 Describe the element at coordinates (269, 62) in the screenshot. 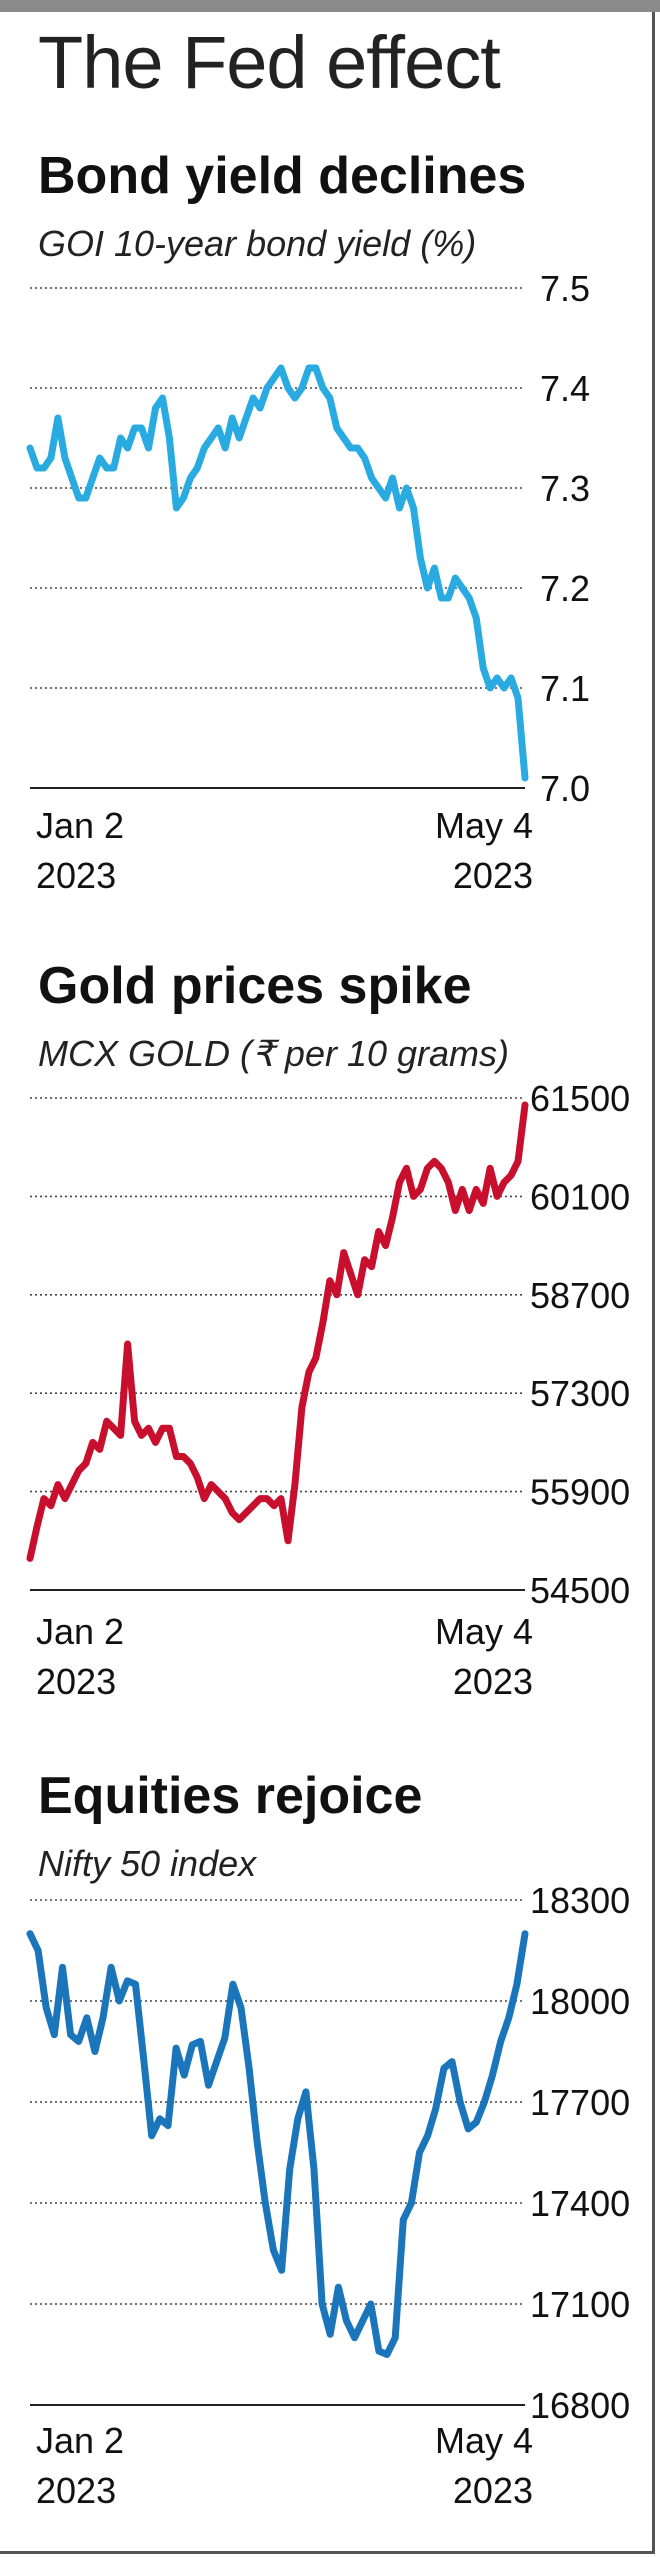

I see `page-title: The Fed effect` at that location.